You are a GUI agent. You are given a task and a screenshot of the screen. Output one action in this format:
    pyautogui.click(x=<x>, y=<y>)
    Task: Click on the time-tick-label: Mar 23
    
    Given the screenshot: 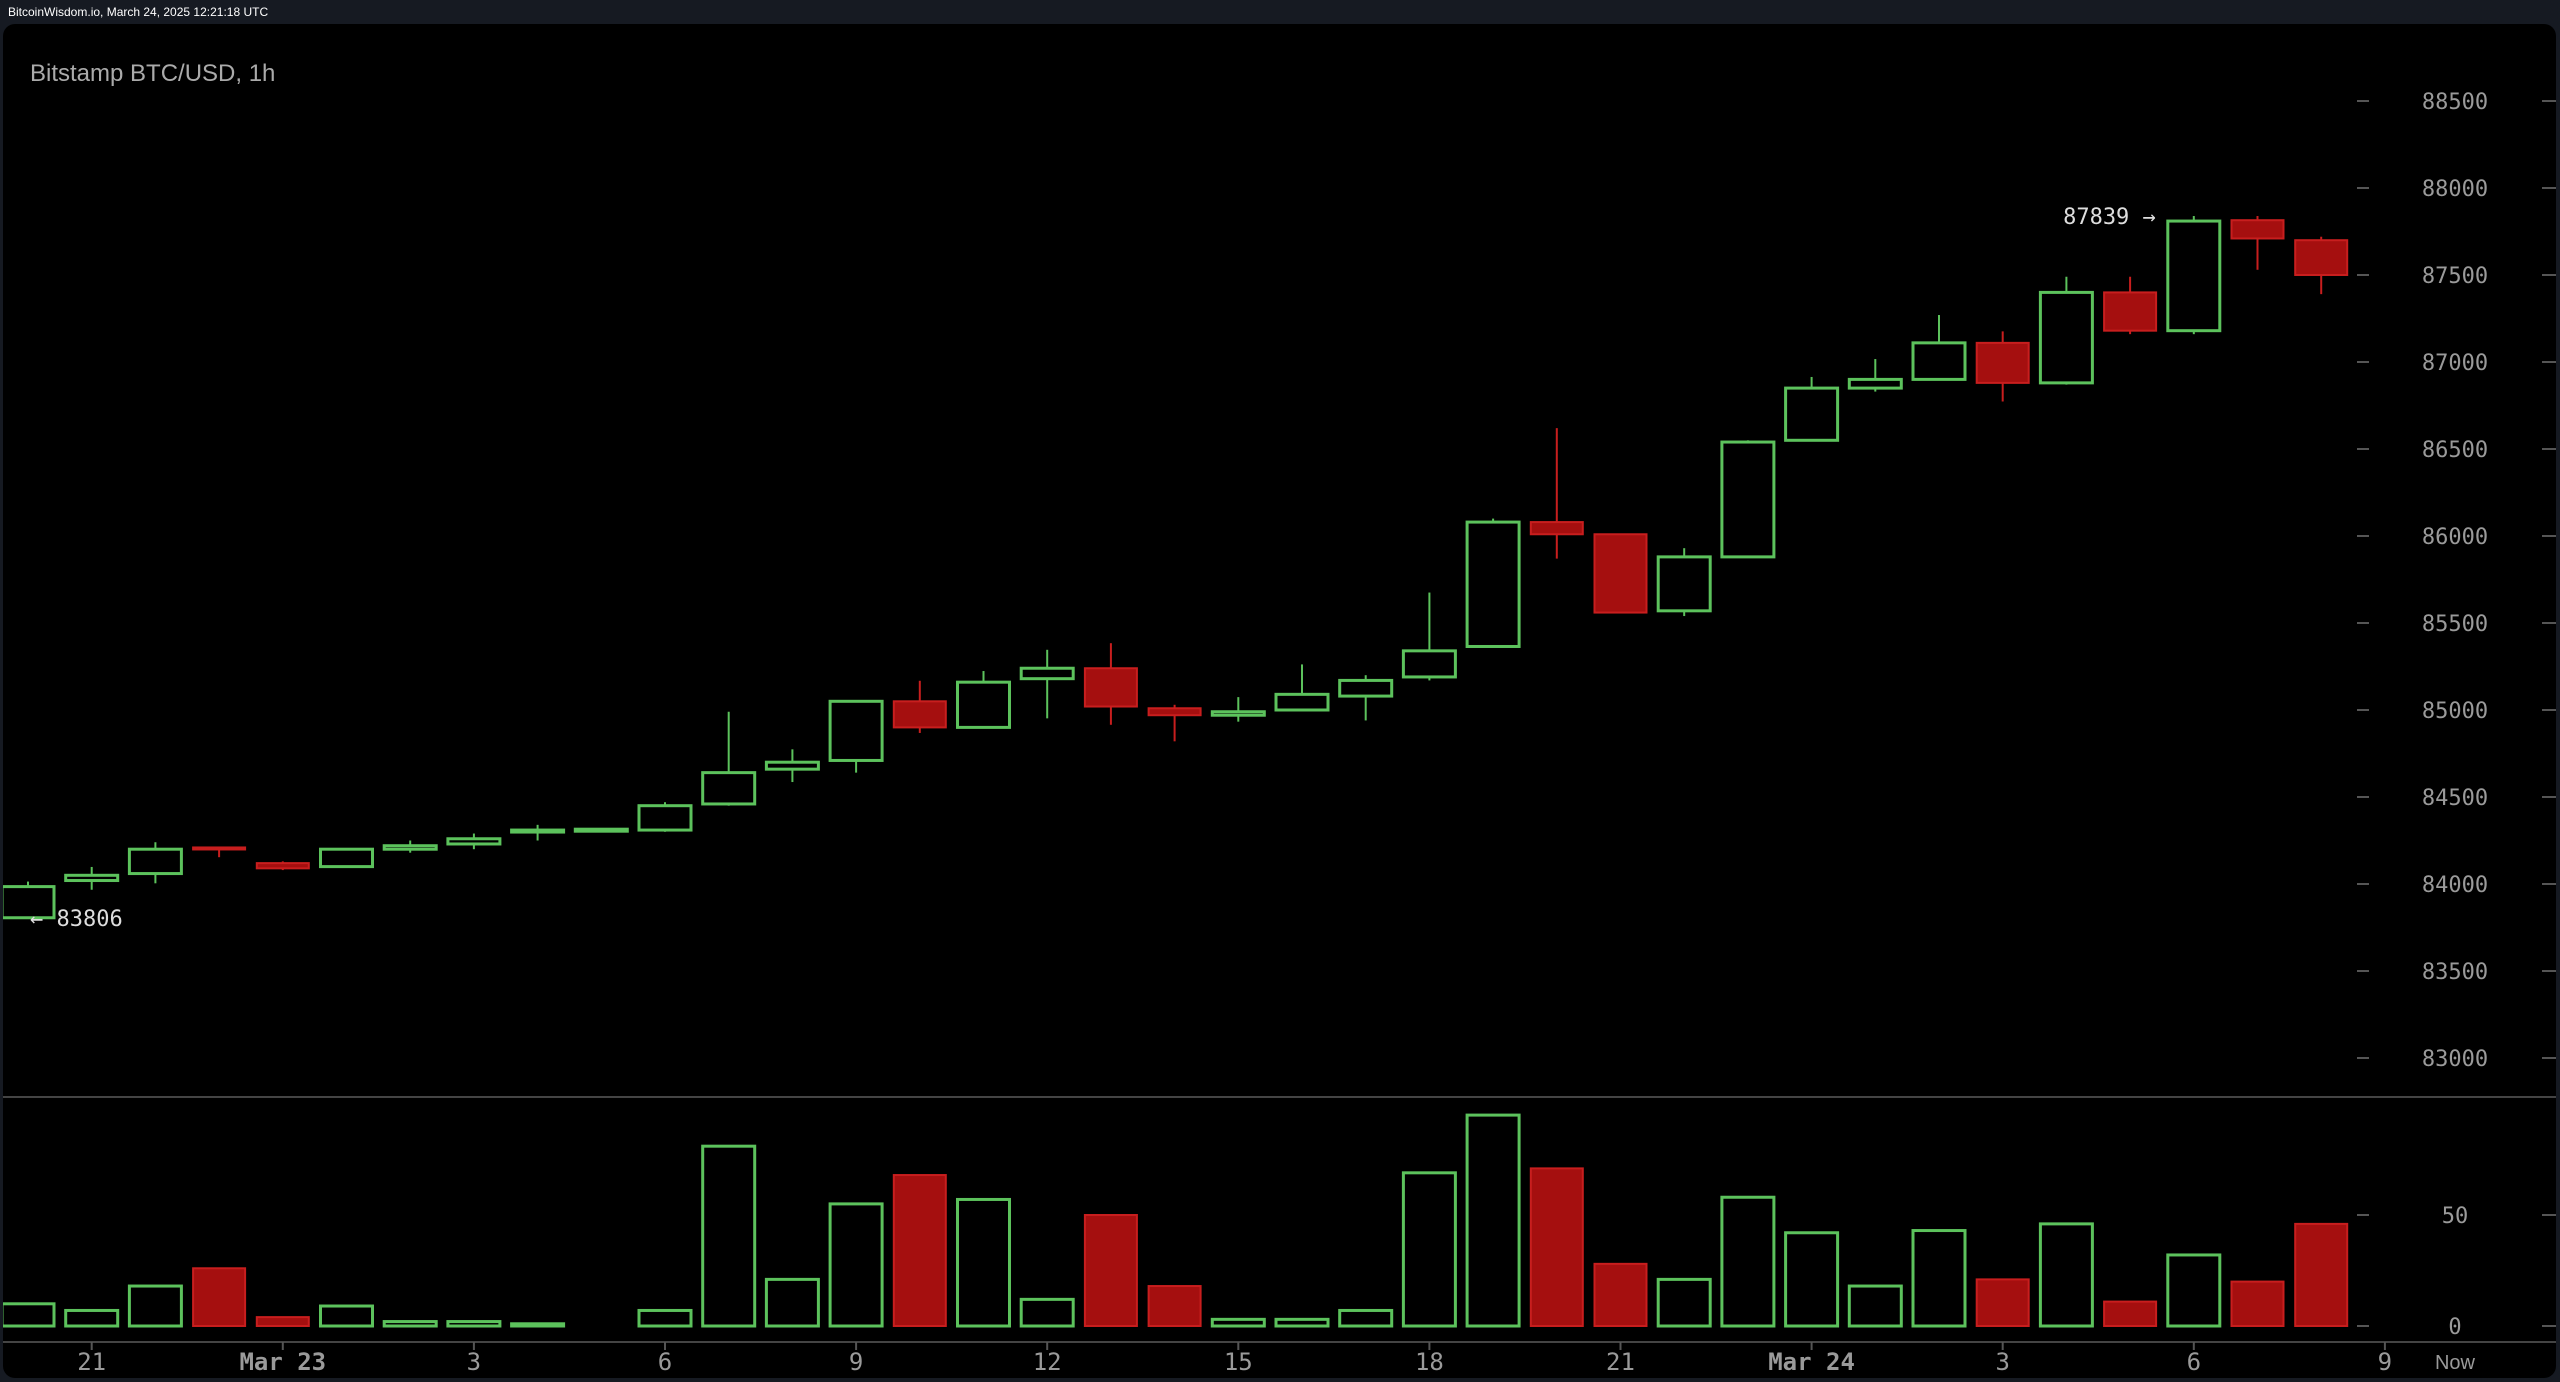 What is the action you would take?
    pyautogui.click(x=282, y=1362)
    